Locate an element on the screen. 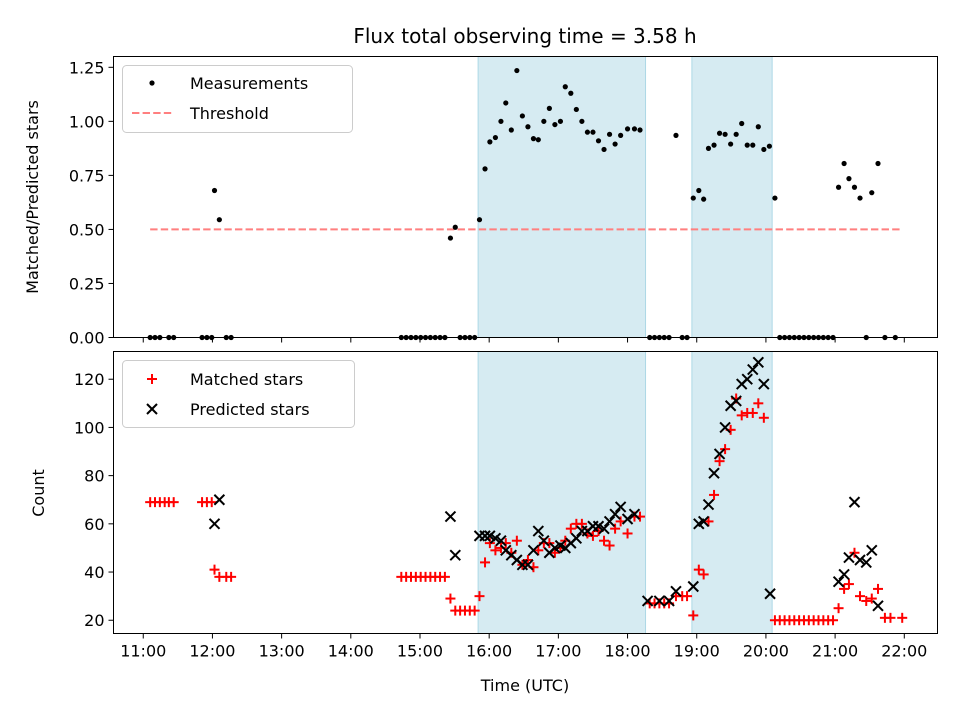  bottom-y-tick-label: 120 is located at coordinates (89, 379).